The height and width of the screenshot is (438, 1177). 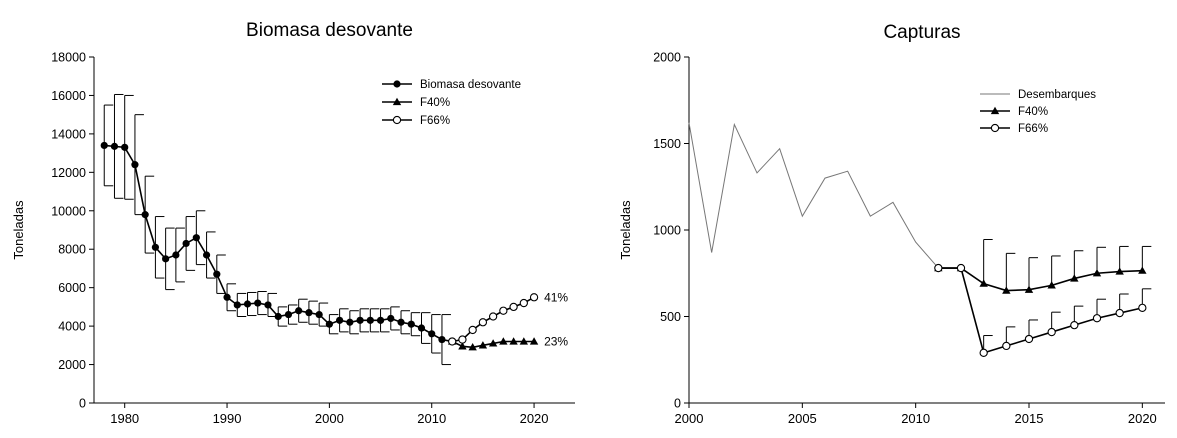 What do you see at coordinates (72, 365) in the screenshot?
I see `y-tick-label: 2000` at bounding box center [72, 365].